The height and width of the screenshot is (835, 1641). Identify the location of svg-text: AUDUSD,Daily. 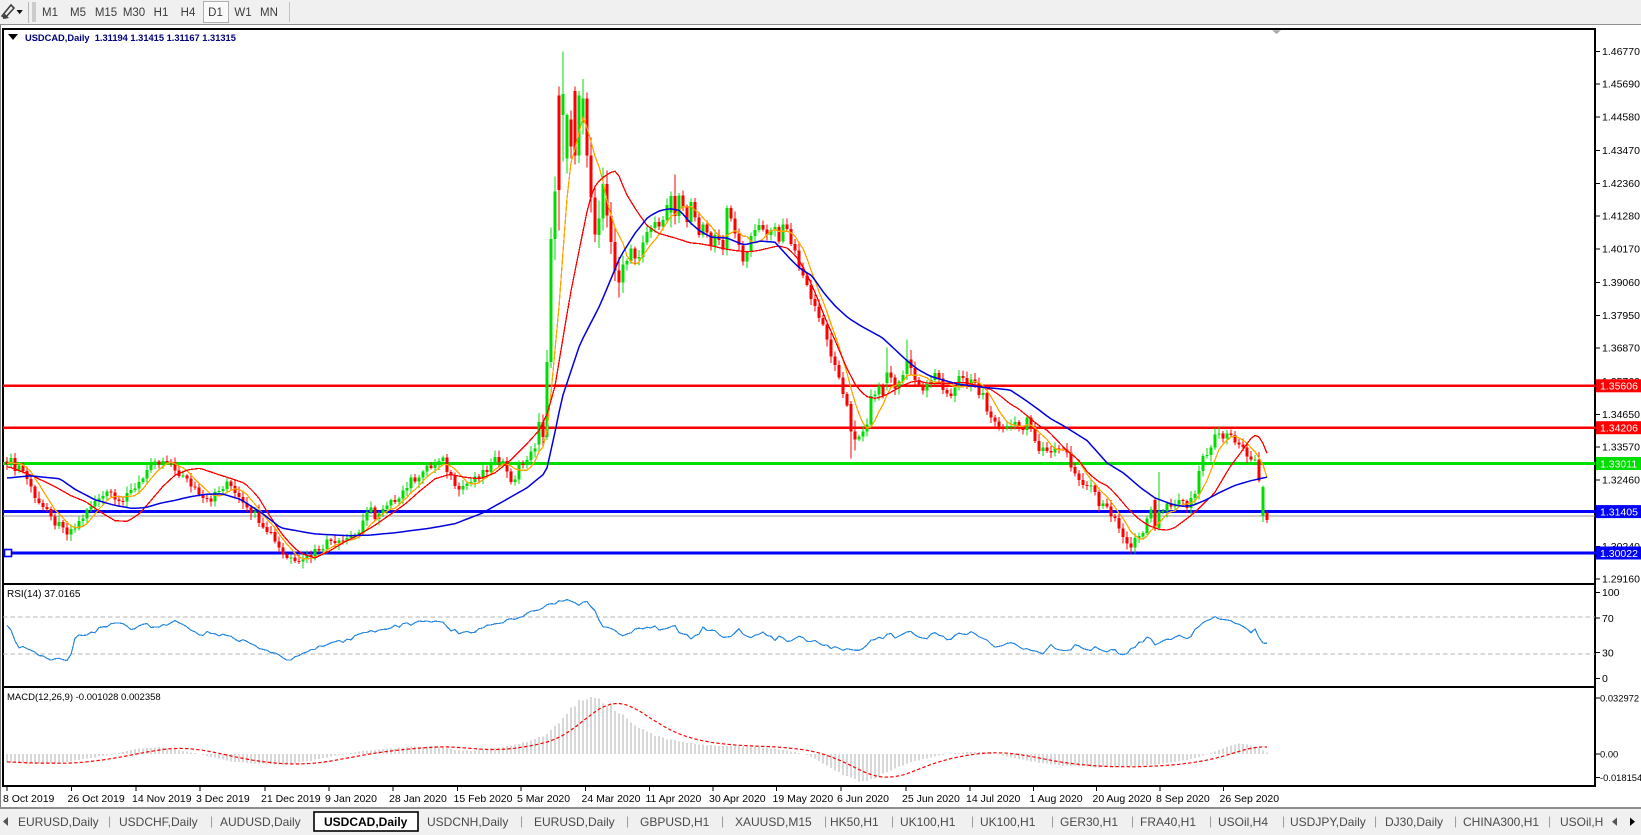
(260, 822).